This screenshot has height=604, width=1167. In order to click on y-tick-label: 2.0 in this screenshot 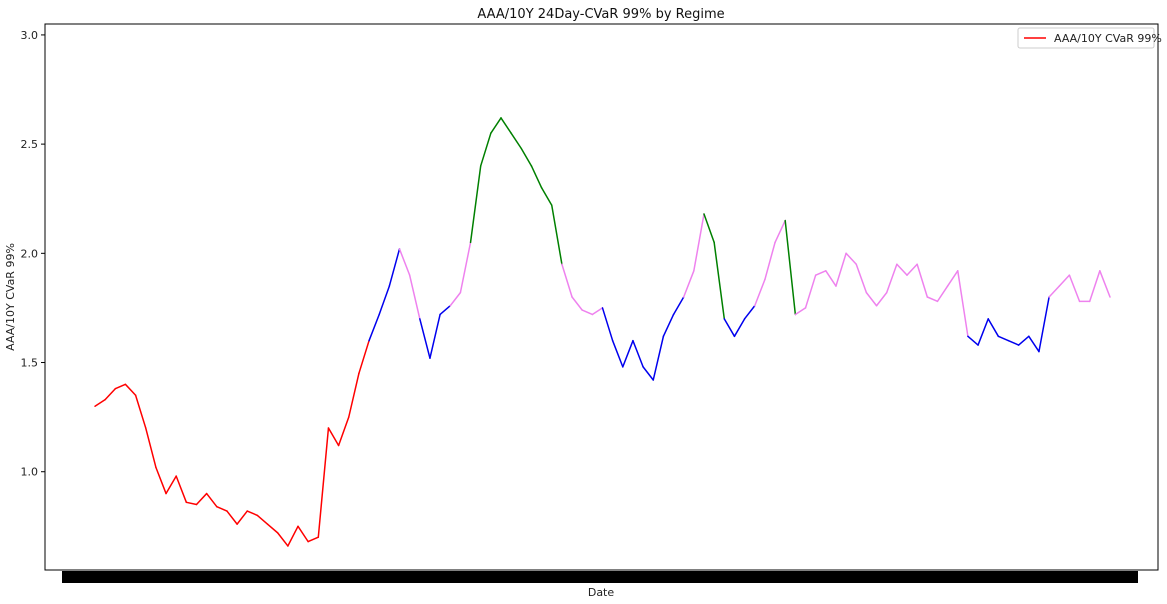, I will do `click(30, 253)`.